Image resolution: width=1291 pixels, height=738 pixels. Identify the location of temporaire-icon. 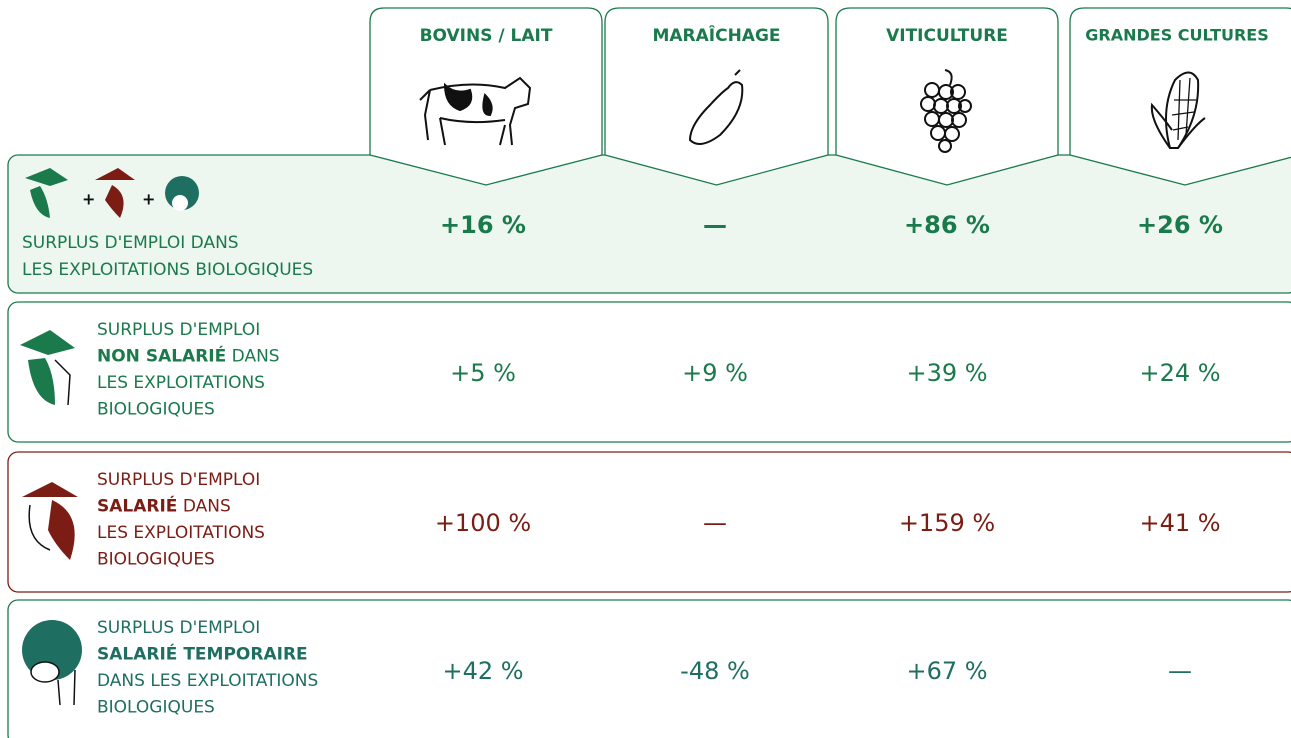
(52, 663).